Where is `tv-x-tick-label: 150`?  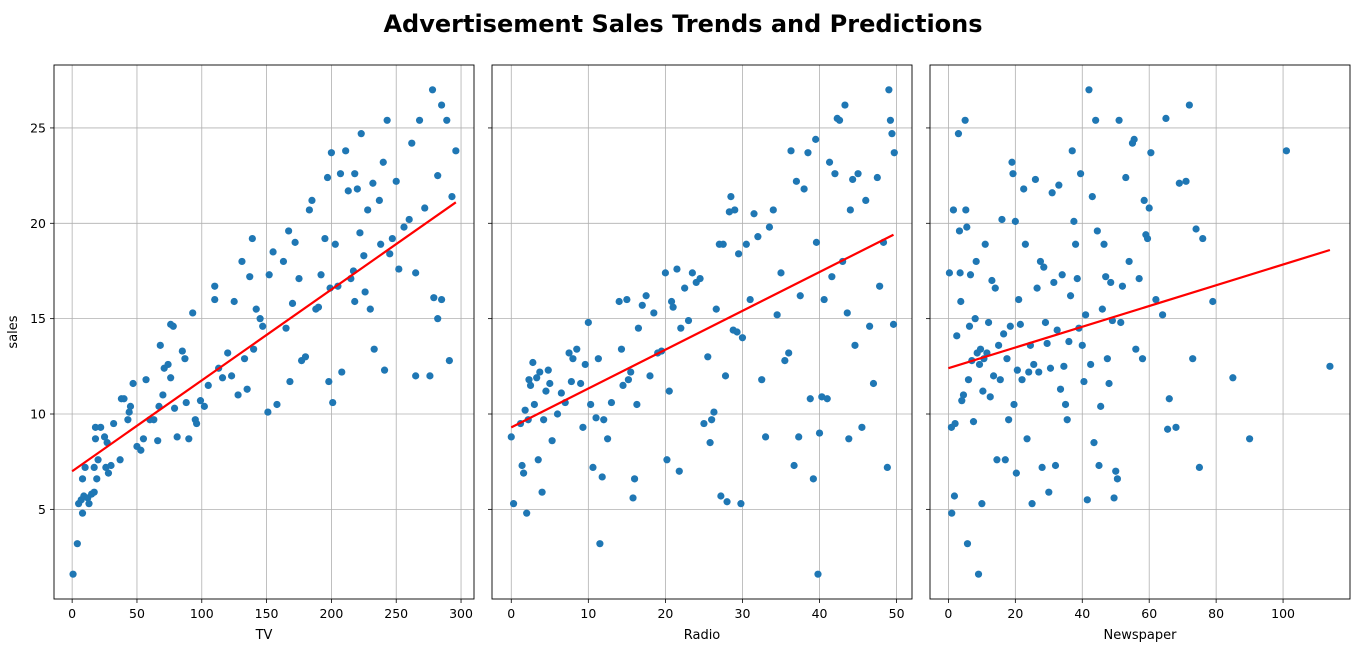 tv-x-tick-label: 150 is located at coordinates (267, 613).